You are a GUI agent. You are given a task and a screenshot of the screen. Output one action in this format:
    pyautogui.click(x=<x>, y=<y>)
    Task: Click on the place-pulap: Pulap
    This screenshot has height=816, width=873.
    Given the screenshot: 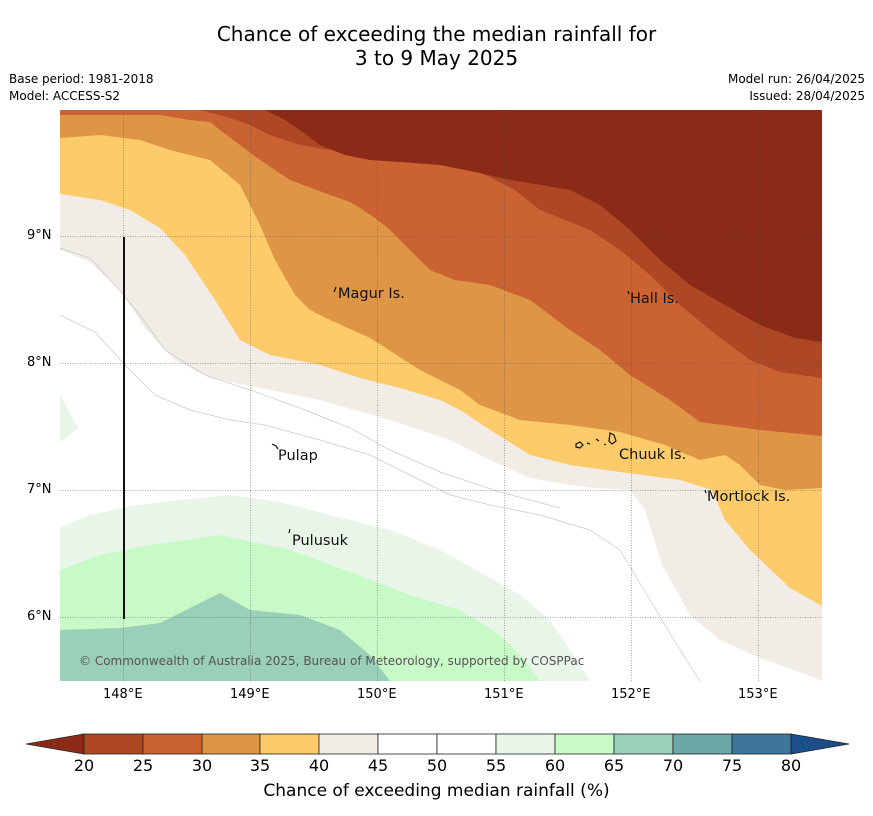 What is the action you would take?
    pyautogui.click(x=298, y=456)
    